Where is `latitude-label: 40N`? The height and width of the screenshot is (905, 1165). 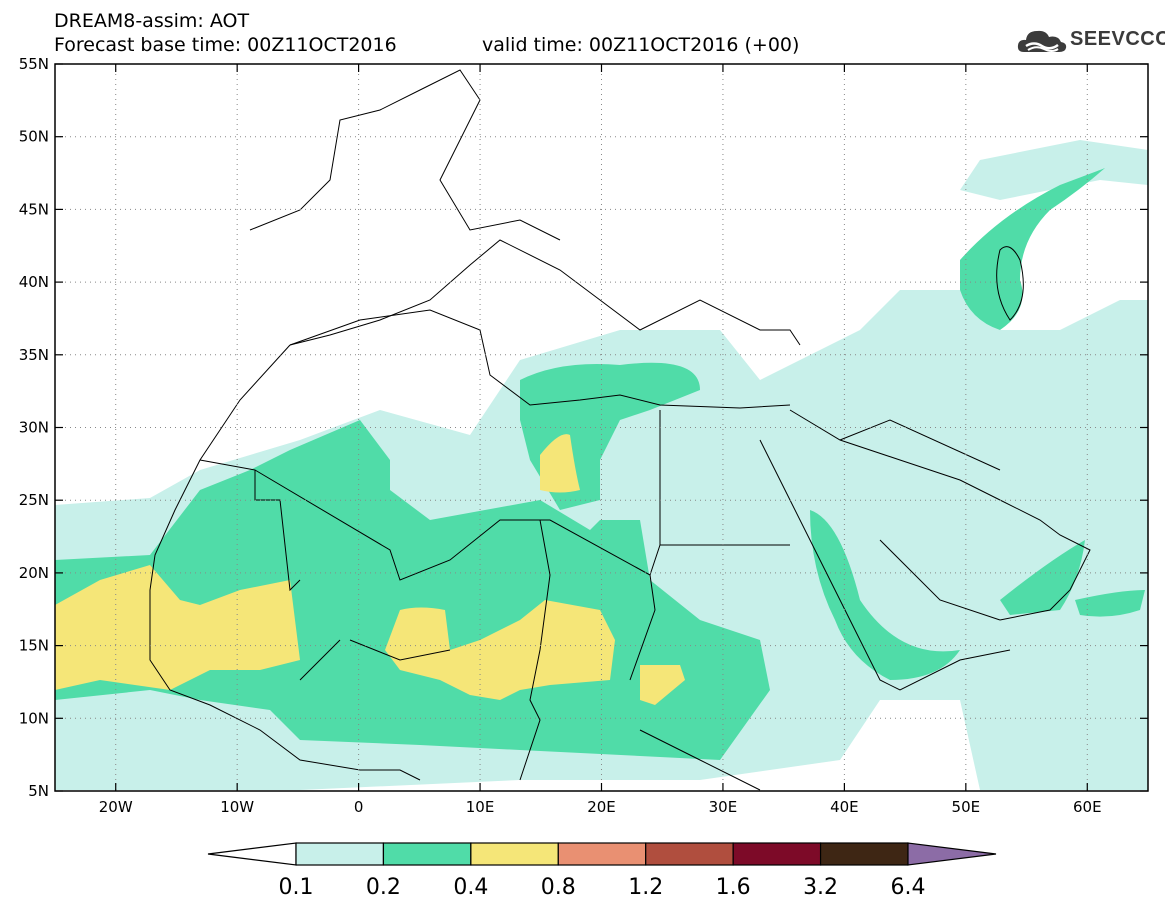
latitude-label: 40N is located at coordinates (34, 282).